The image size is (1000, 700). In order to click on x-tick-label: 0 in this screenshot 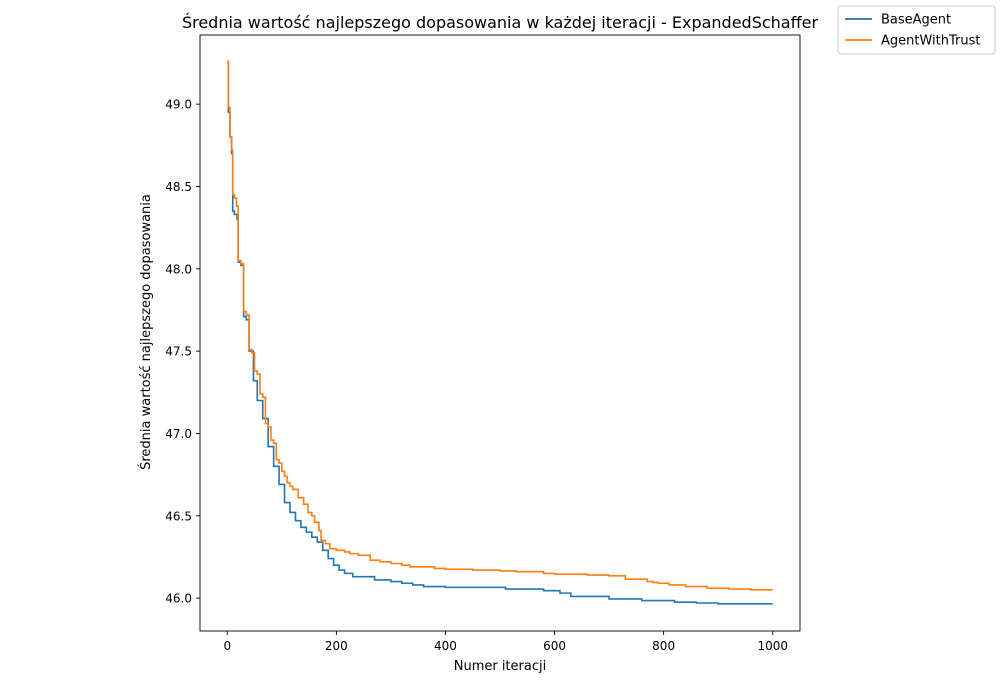, I will do `click(227, 646)`.